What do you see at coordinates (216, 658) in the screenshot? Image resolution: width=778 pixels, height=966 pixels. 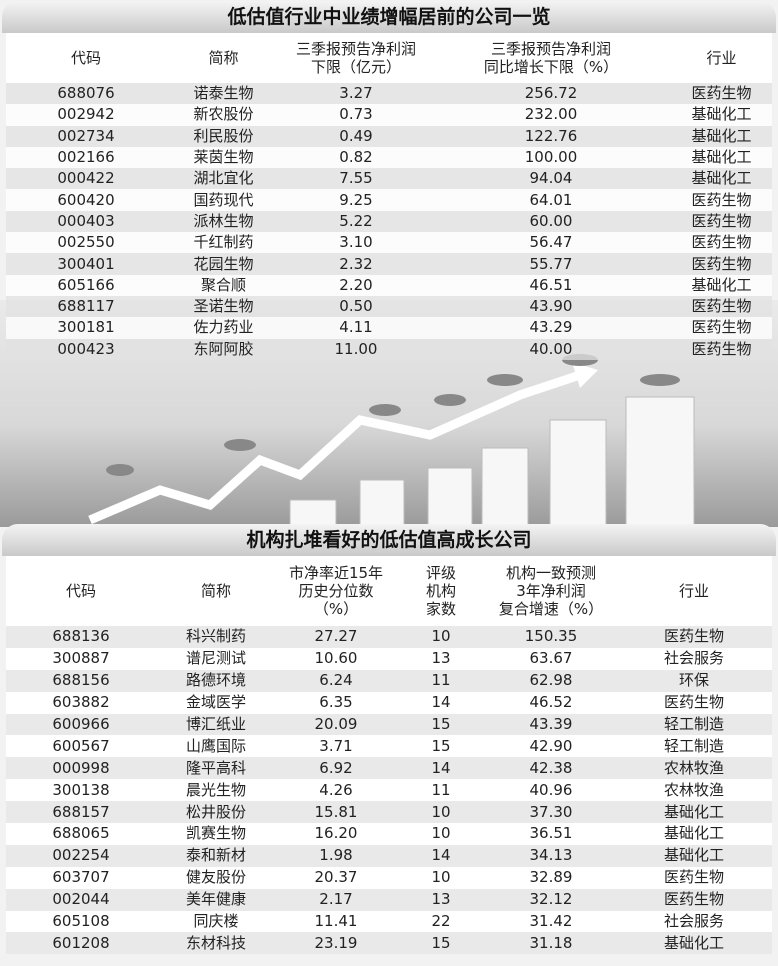 I see `table-cell: 谱尼测试` at bounding box center [216, 658].